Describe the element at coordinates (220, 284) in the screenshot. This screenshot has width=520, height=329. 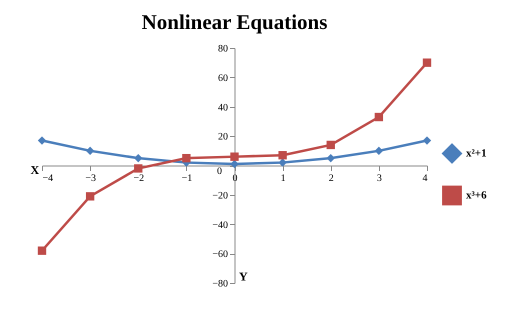
I see `y-tick-label: −80` at that location.